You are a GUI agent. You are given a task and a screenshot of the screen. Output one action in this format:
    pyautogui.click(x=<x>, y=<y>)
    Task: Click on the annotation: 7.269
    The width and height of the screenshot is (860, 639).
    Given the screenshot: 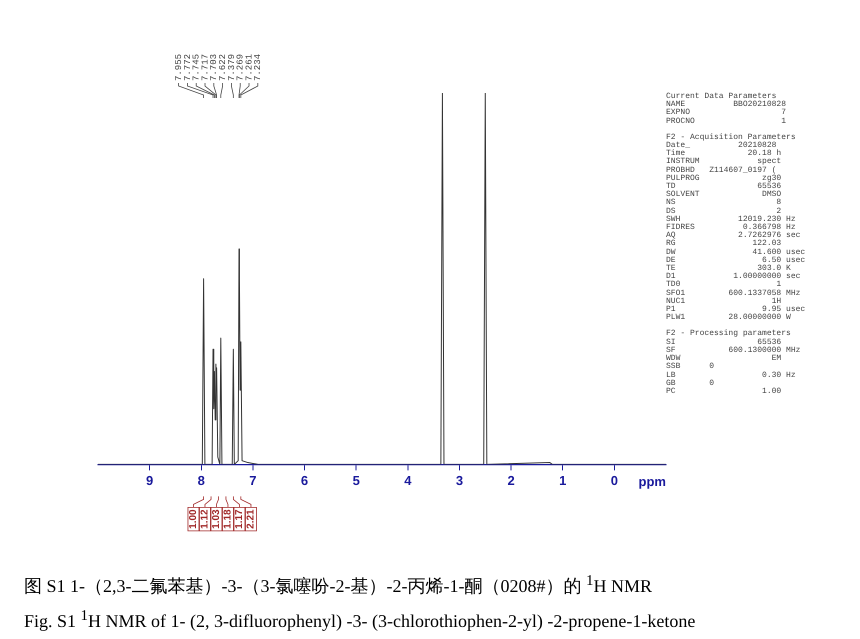 What is the action you would take?
    pyautogui.click(x=241, y=67)
    